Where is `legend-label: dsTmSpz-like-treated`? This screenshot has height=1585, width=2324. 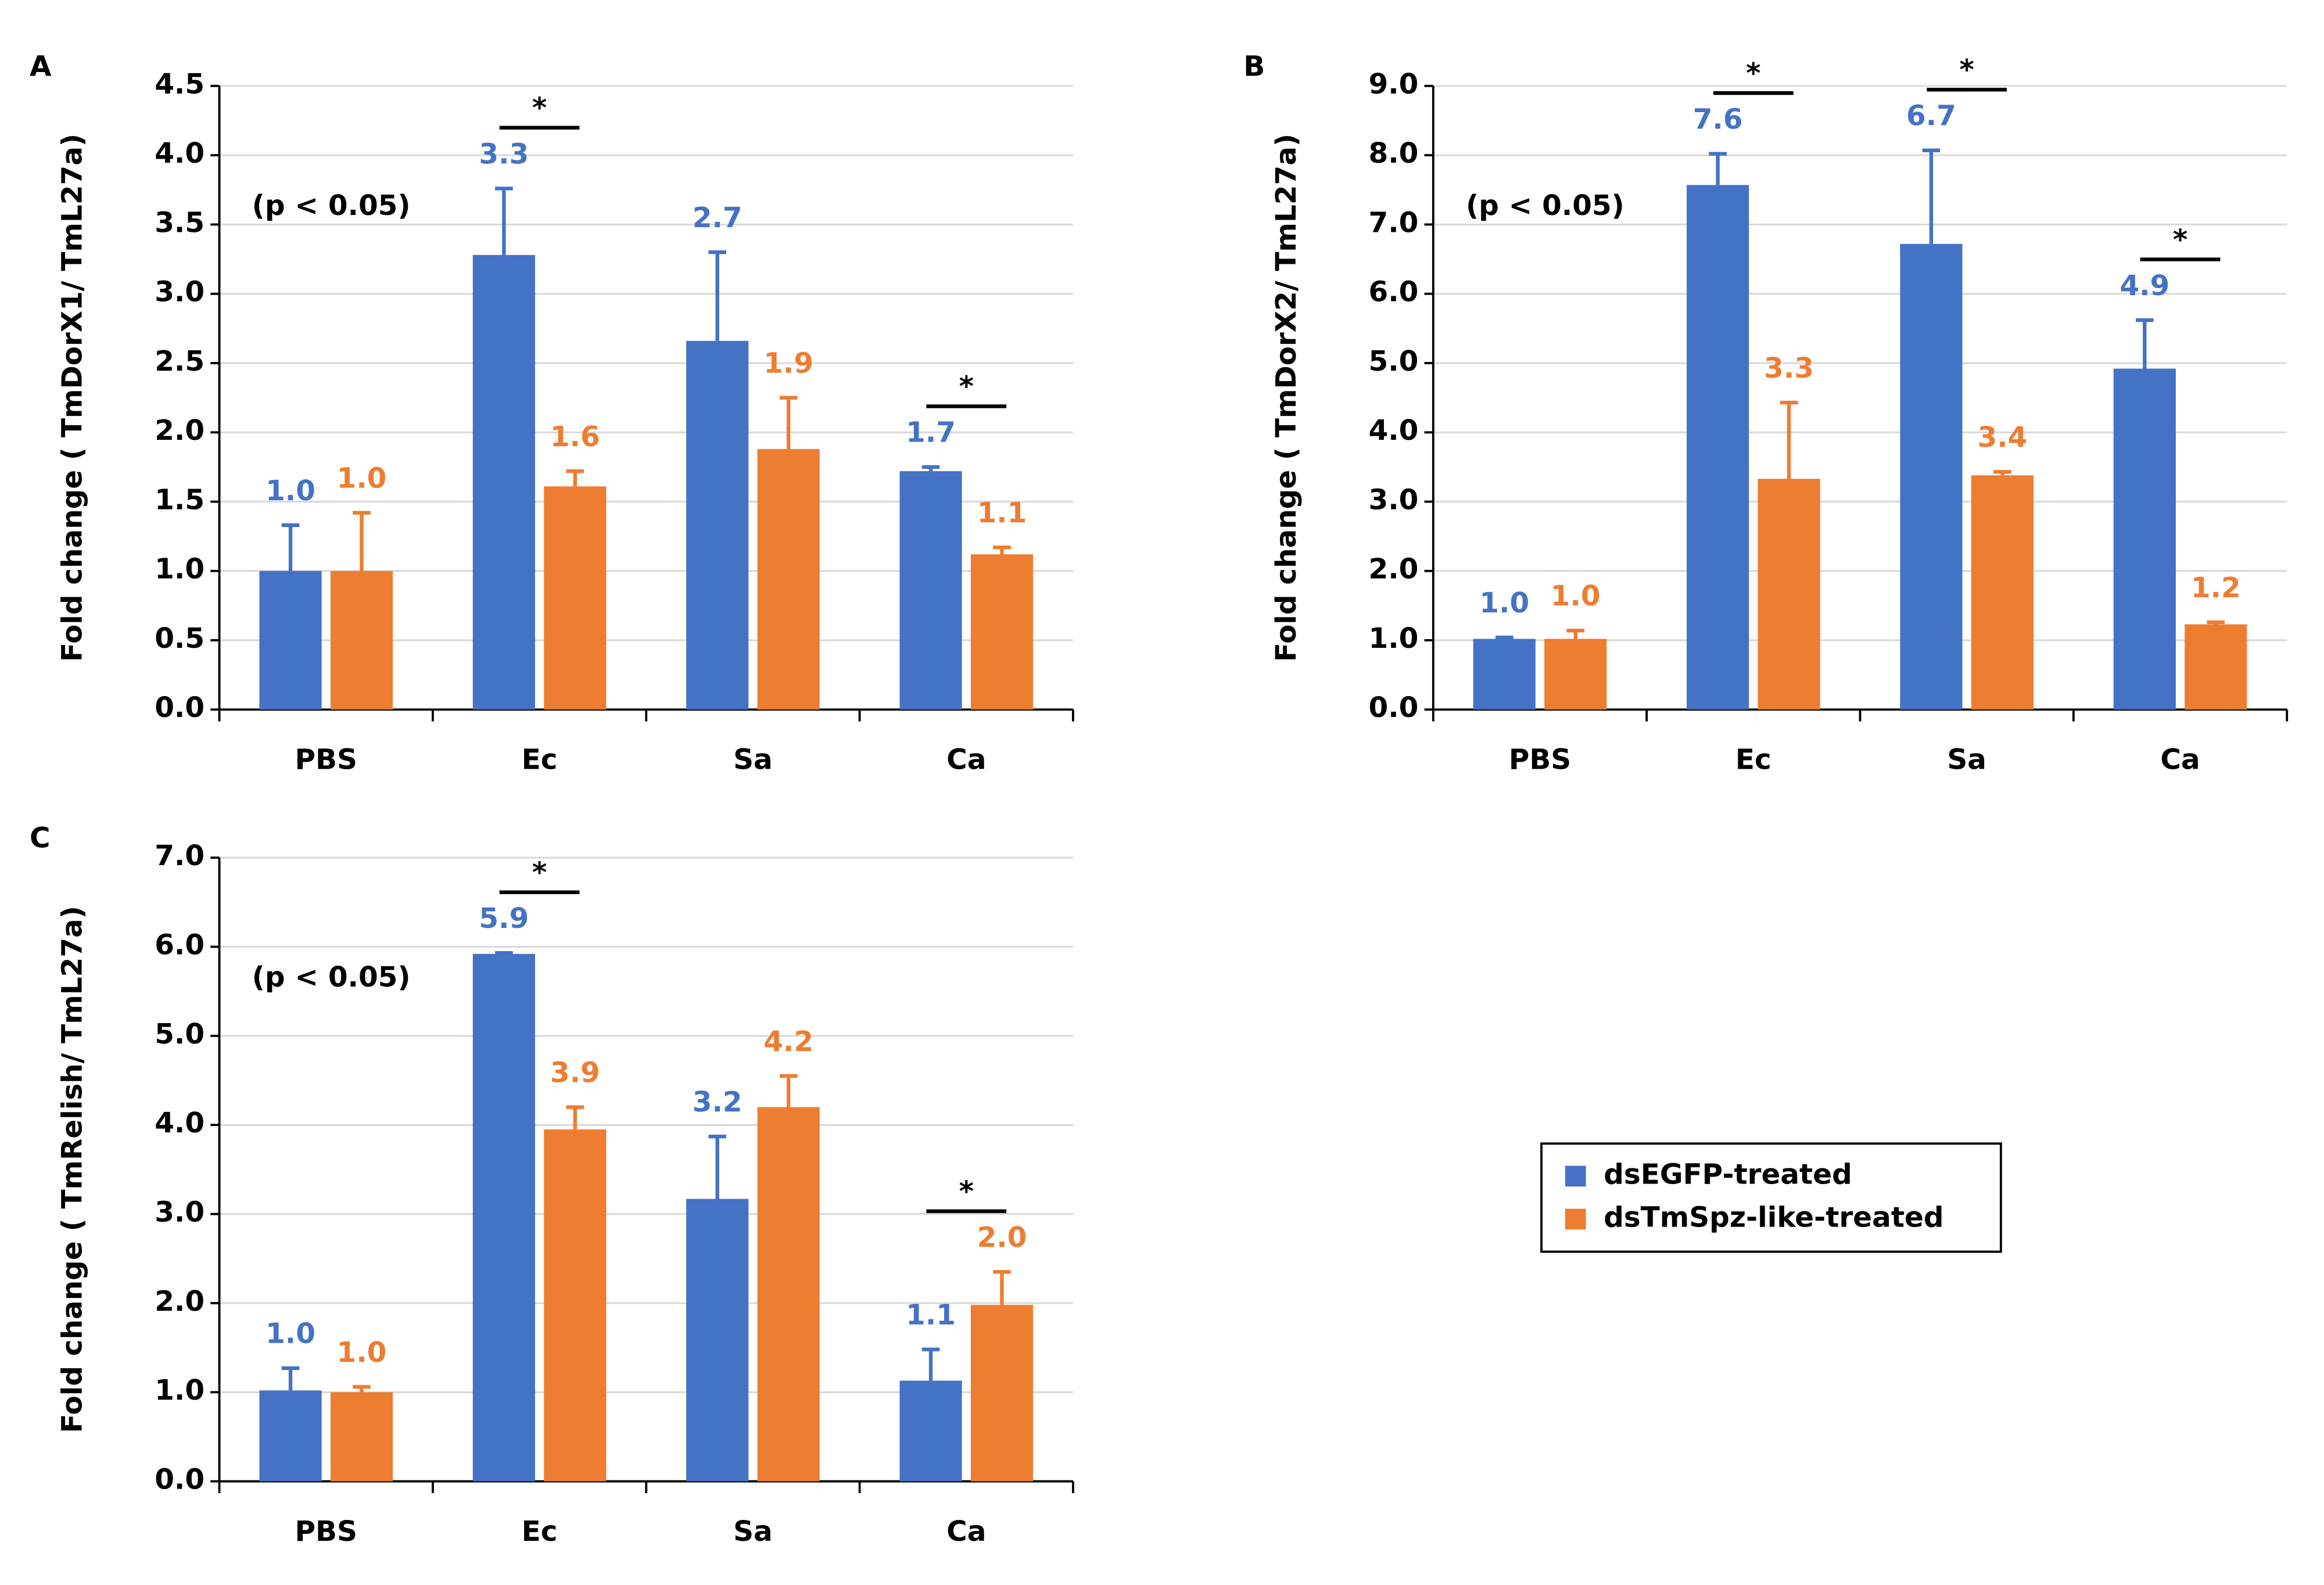 legend-label: dsTmSpz-like-treated is located at coordinates (1773, 1217).